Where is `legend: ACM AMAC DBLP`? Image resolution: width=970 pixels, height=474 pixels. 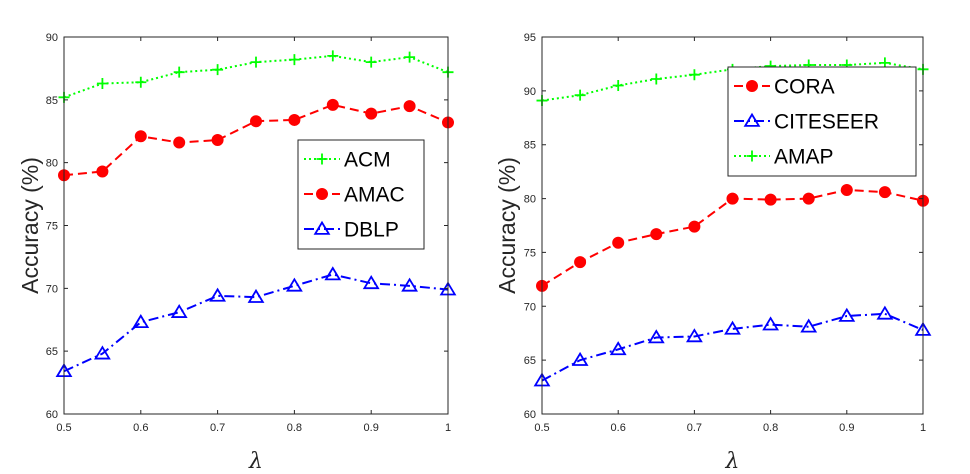 legend: ACM AMAC DBLP is located at coordinates (361, 194).